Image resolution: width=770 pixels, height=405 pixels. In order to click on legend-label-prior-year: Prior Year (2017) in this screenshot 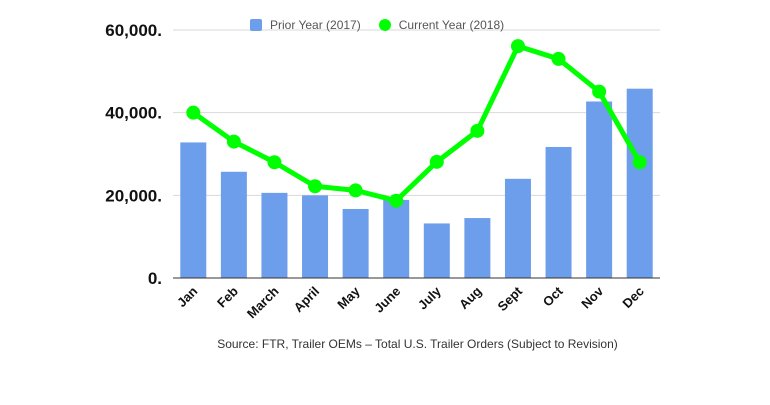, I will do `click(315, 25)`.